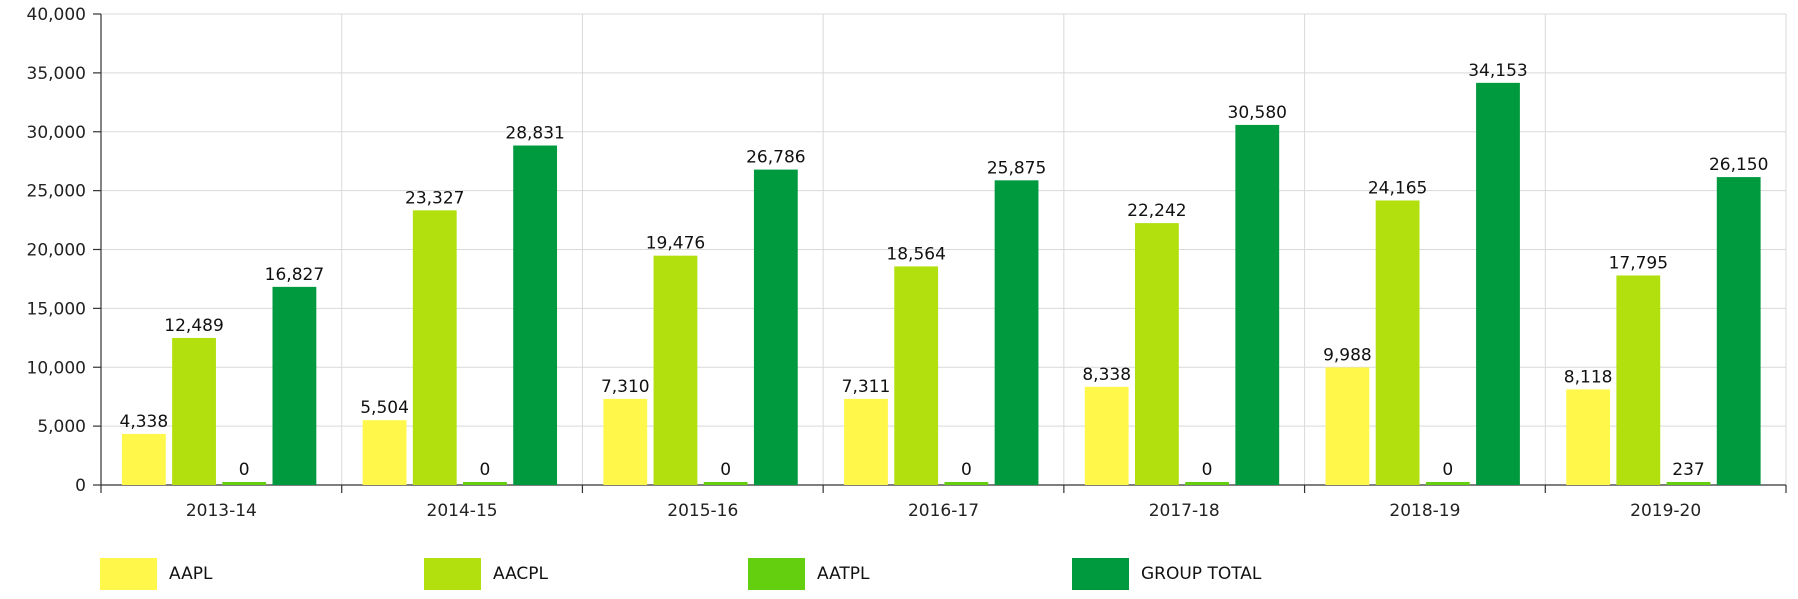 The height and width of the screenshot is (599, 1798). Describe the element at coordinates (221, 511) in the screenshot. I see `x-tick-label: 2013-14` at that location.